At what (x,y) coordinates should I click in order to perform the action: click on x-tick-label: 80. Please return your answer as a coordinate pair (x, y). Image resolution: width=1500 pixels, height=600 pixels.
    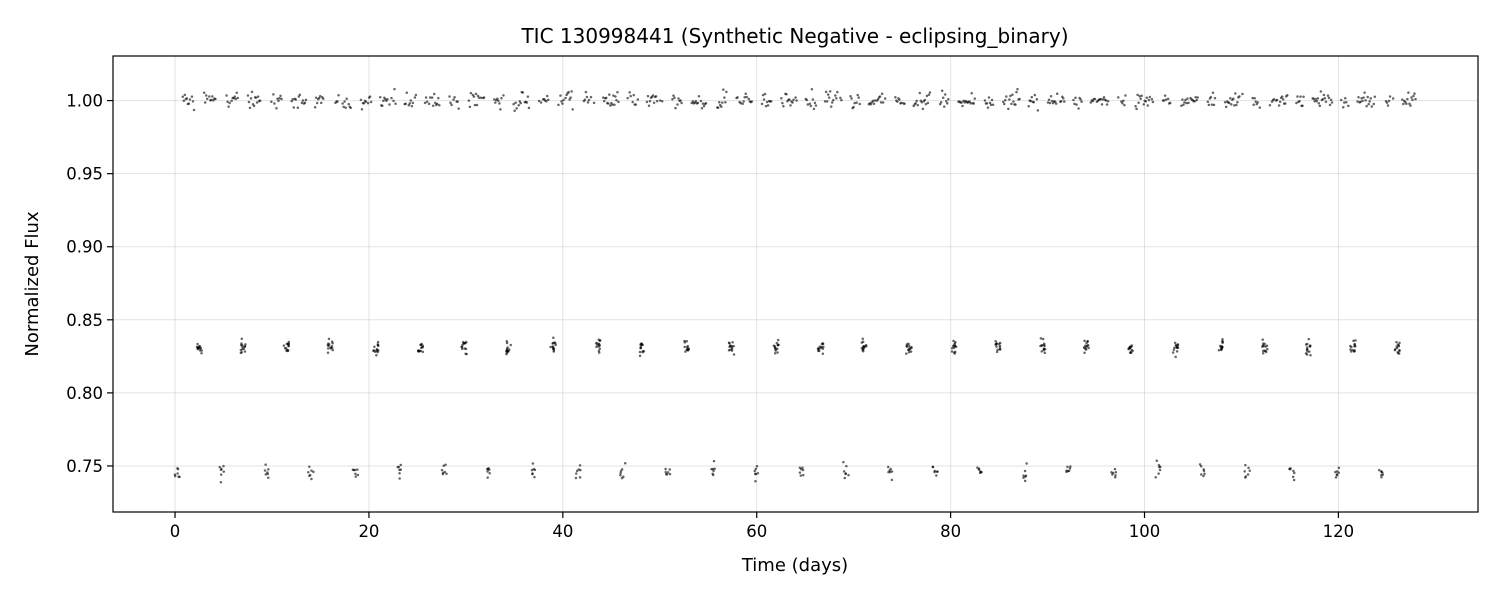
    Looking at the image, I should click on (950, 531).